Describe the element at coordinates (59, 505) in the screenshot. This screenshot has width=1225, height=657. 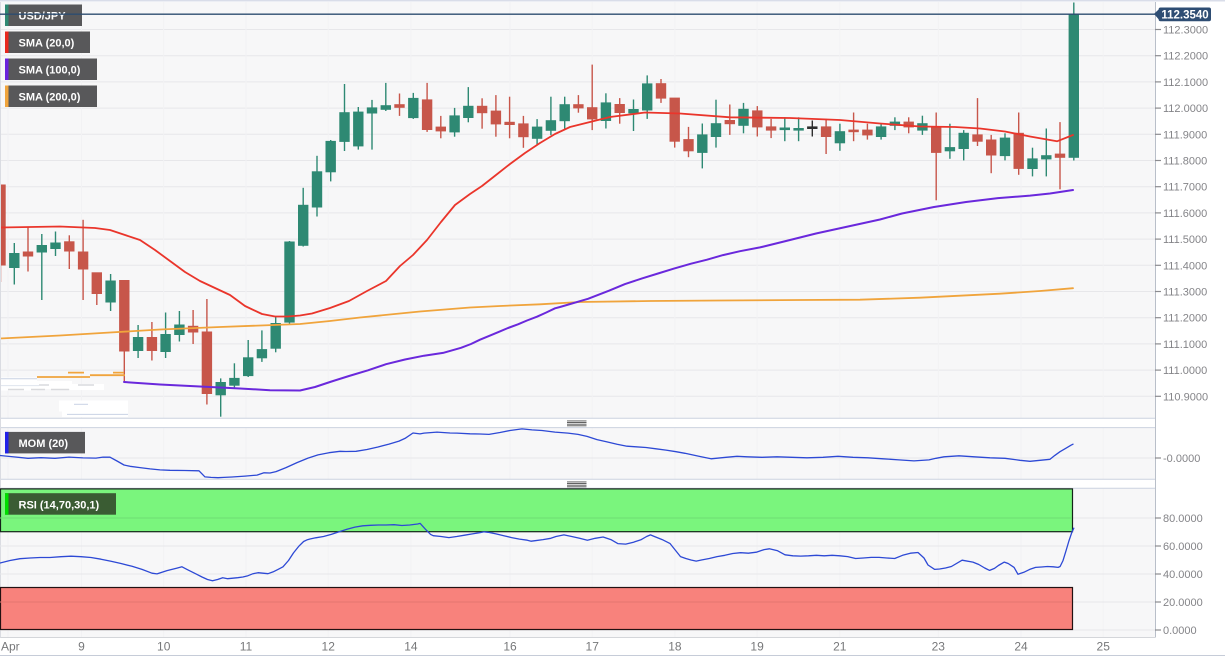
I see `svg-text: RSI (14,70,30,1)` at that location.